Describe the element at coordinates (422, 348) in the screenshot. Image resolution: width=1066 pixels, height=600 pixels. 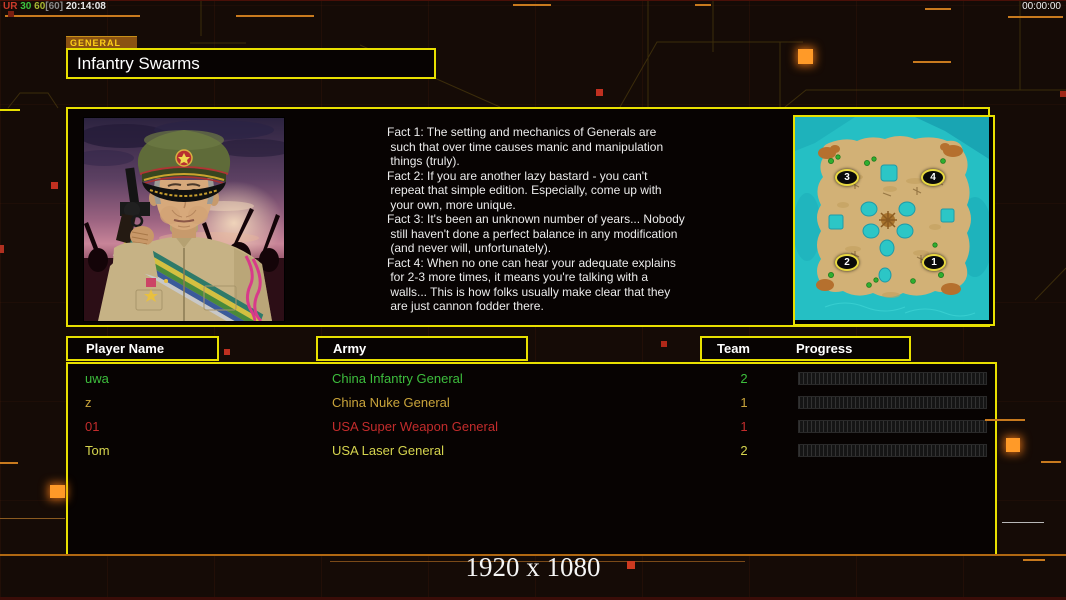
I see `header-army: Army` at that location.